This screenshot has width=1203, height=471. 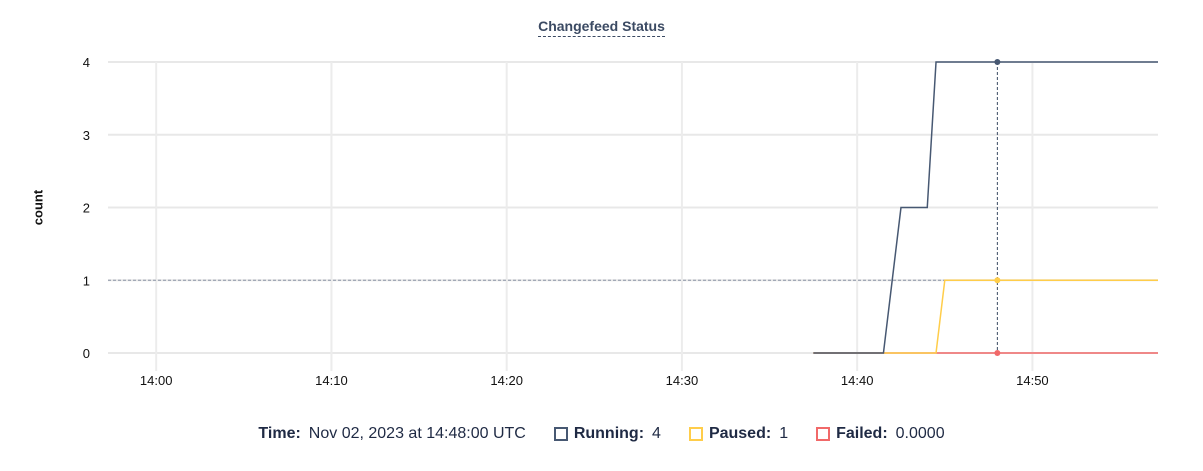 I want to click on legend-label: Failed:, so click(x=862, y=433).